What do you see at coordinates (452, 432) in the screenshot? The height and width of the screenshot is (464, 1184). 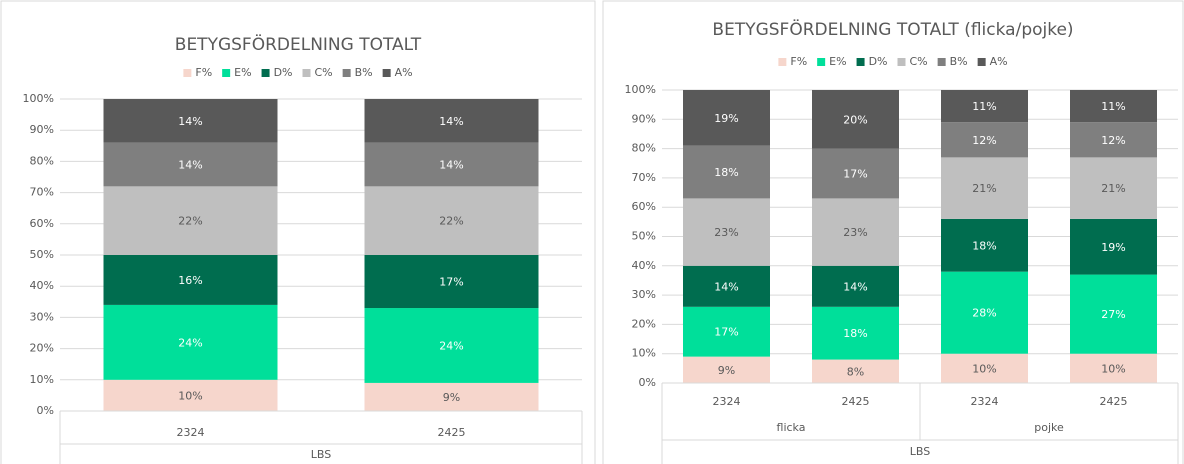 I see `x-tick-label: 2425` at bounding box center [452, 432].